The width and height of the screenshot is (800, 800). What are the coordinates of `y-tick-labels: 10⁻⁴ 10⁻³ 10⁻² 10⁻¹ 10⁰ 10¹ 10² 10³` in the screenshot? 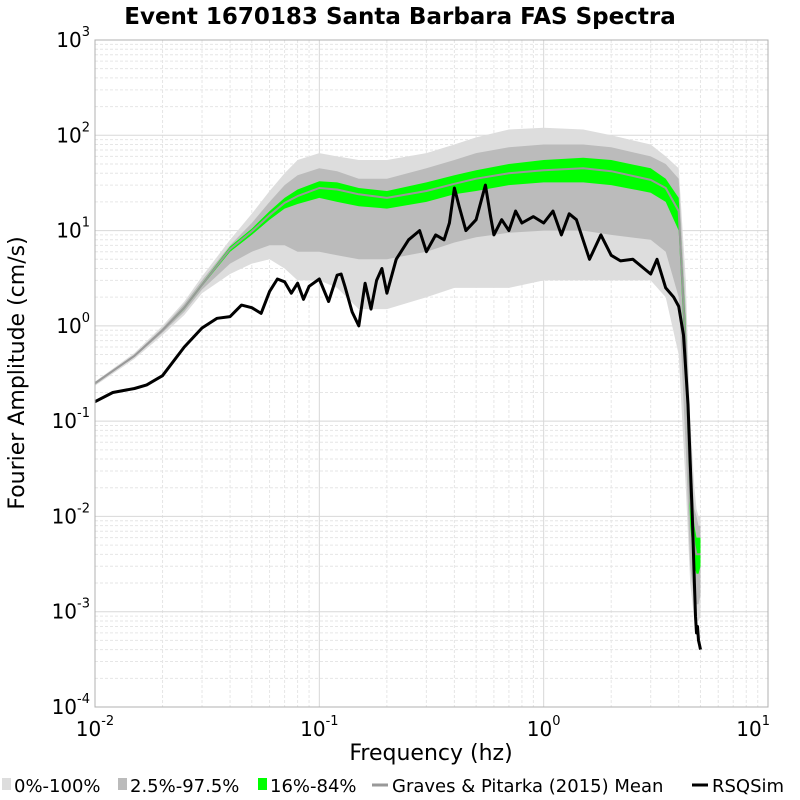 It's located at (71, 372).